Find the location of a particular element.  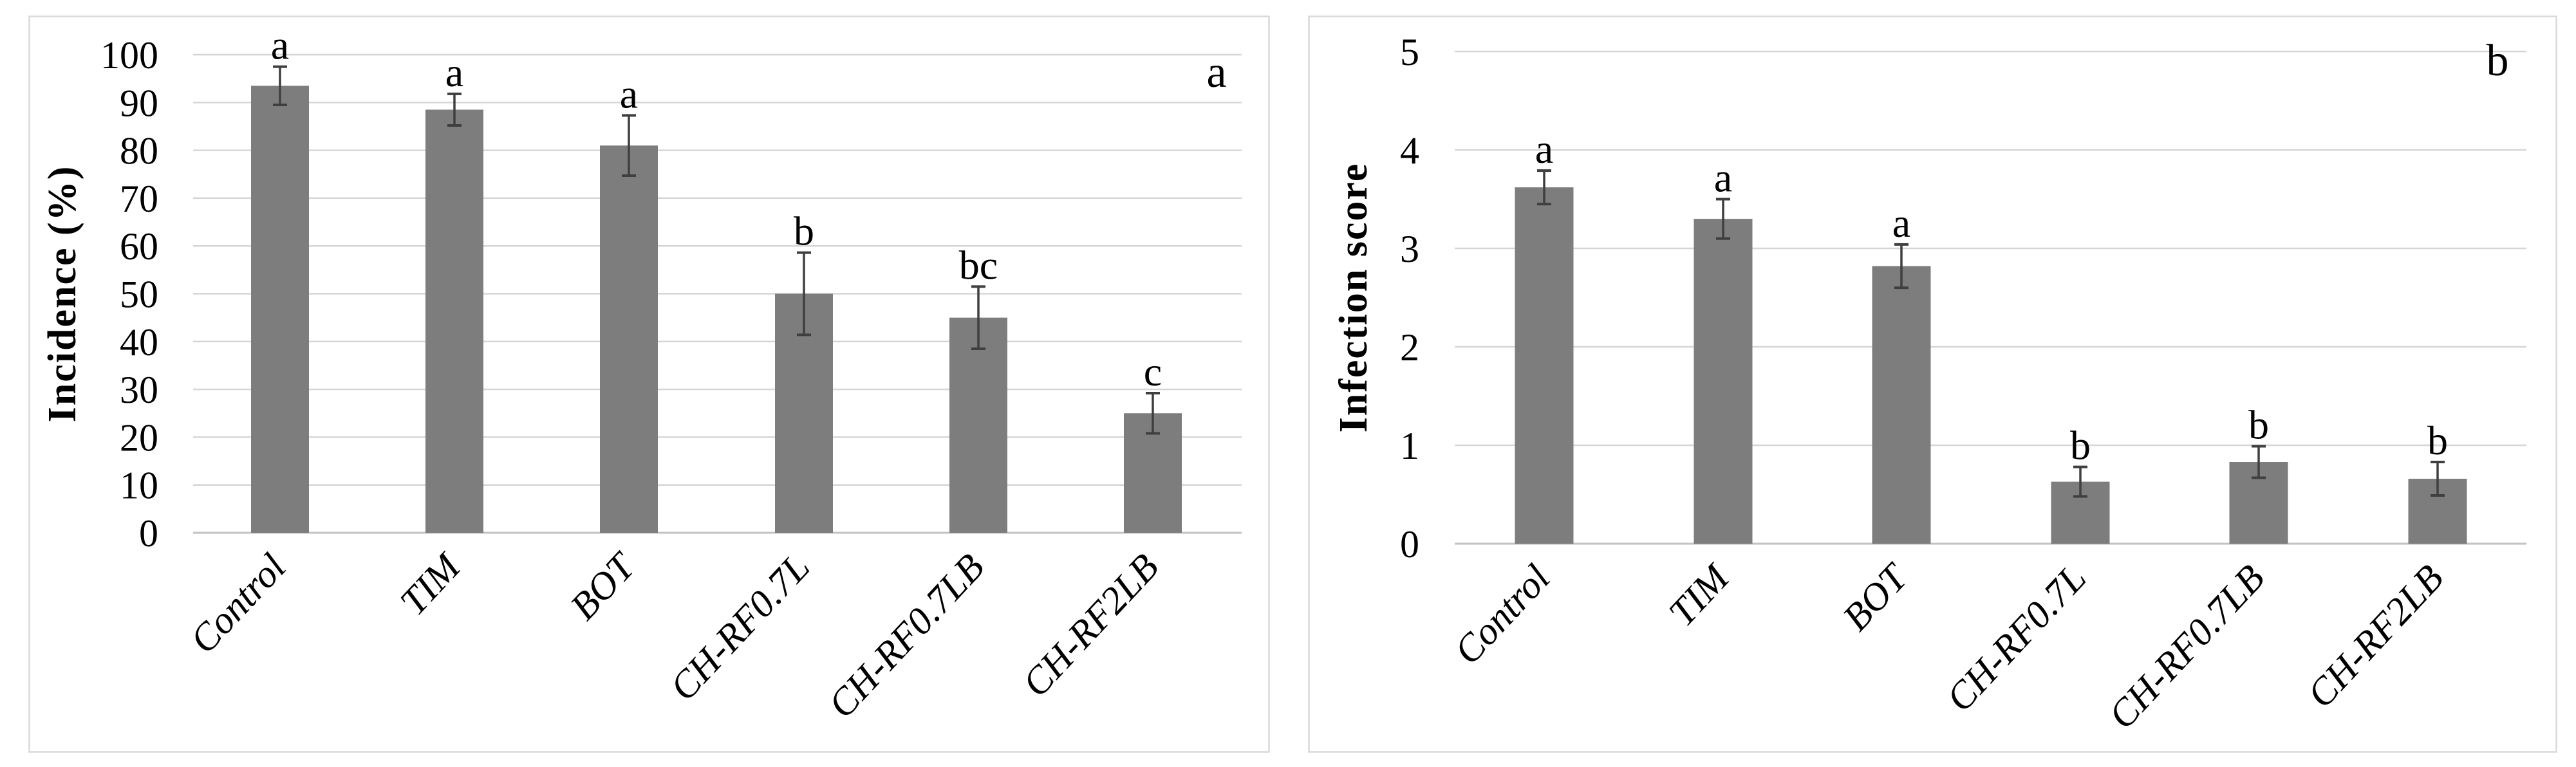

y-tick-label: 40 is located at coordinates (139, 342).